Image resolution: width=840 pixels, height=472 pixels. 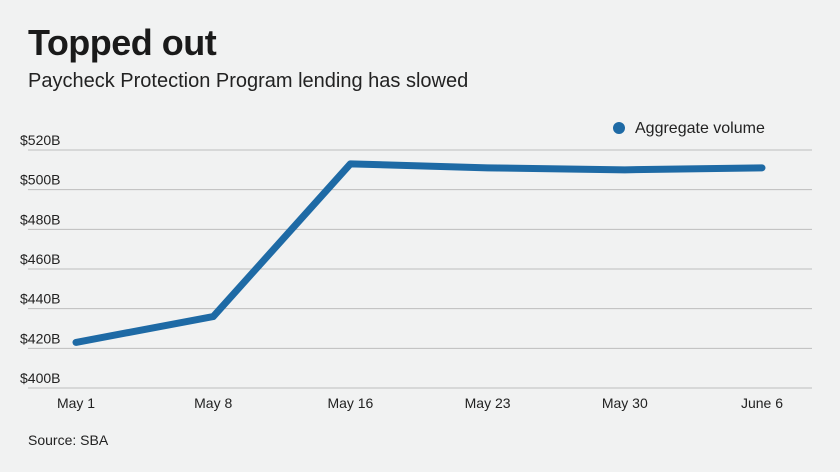 What do you see at coordinates (762, 403) in the screenshot?
I see `x-tick-label: June 6` at bounding box center [762, 403].